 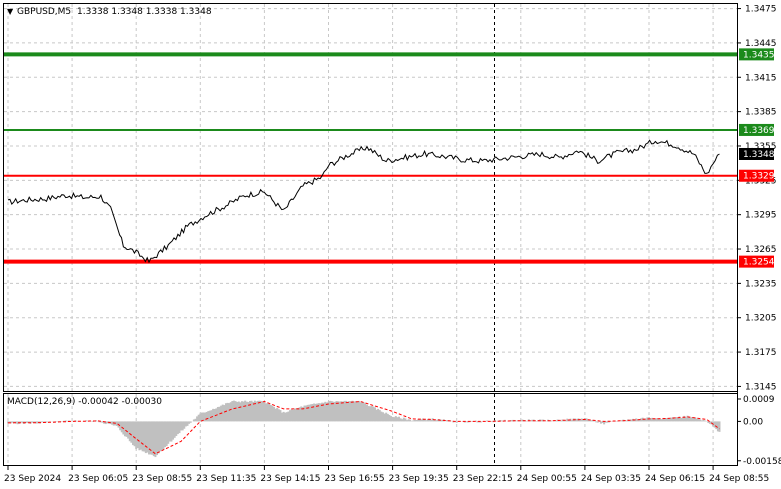 What do you see at coordinates (84, 402) in the screenshot?
I see `macd-title: MACD(12,26,9) -0.00042 -0.00030` at bounding box center [84, 402].